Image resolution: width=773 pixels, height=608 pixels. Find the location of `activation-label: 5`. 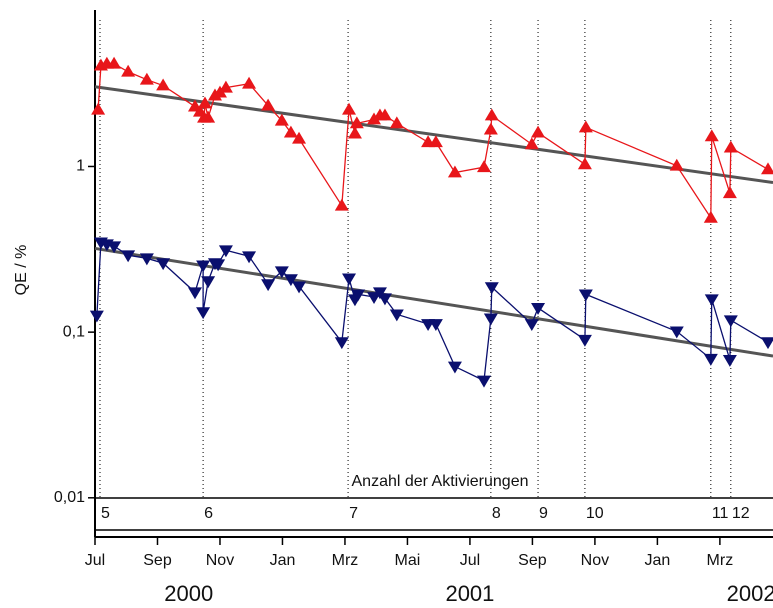

activation-label: 5 is located at coordinates (105, 513).